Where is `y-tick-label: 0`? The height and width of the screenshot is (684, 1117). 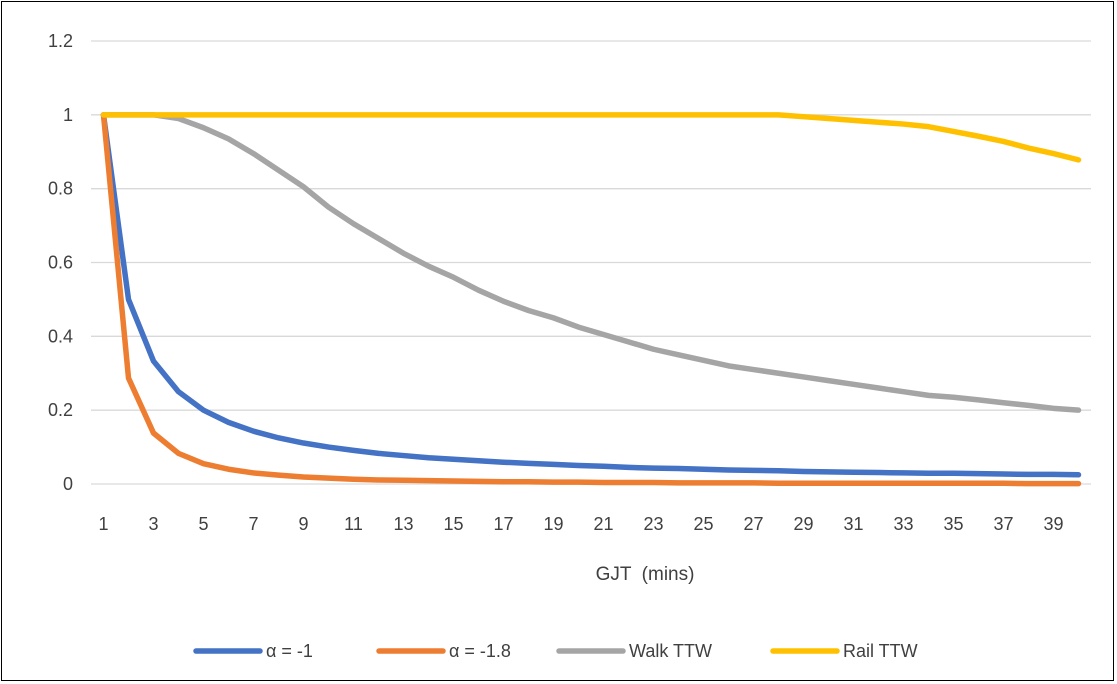
y-tick-label: 0 is located at coordinates (68, 484).